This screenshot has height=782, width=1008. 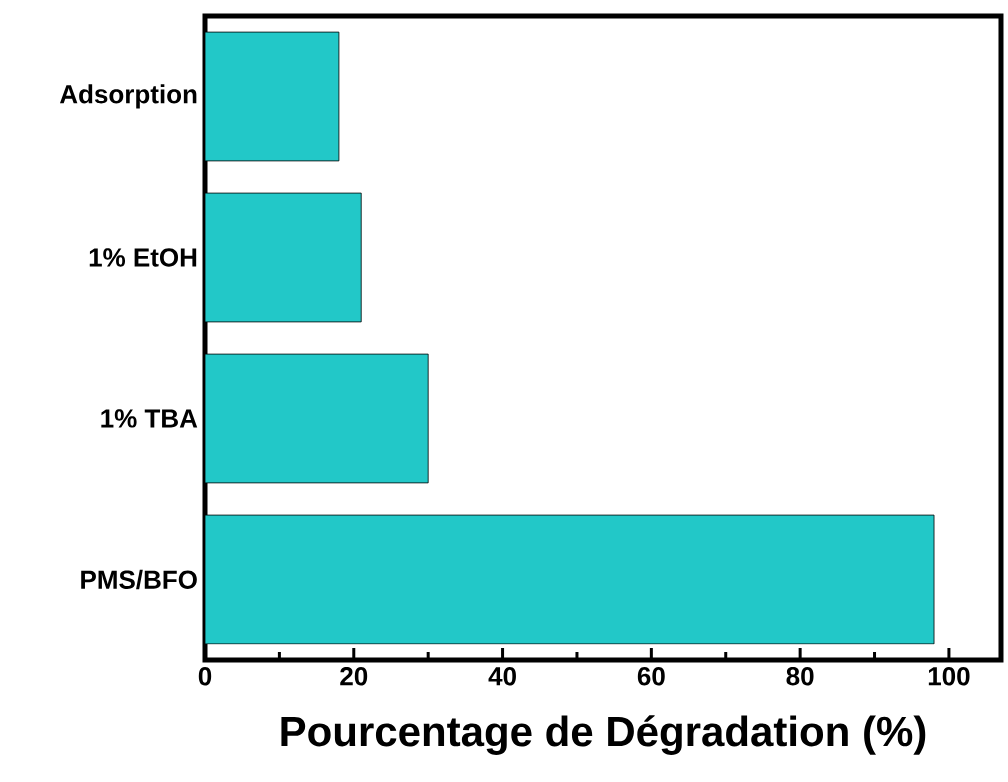 I want to click on y-tick-label: Adsorption, so click(x=128, y=96).